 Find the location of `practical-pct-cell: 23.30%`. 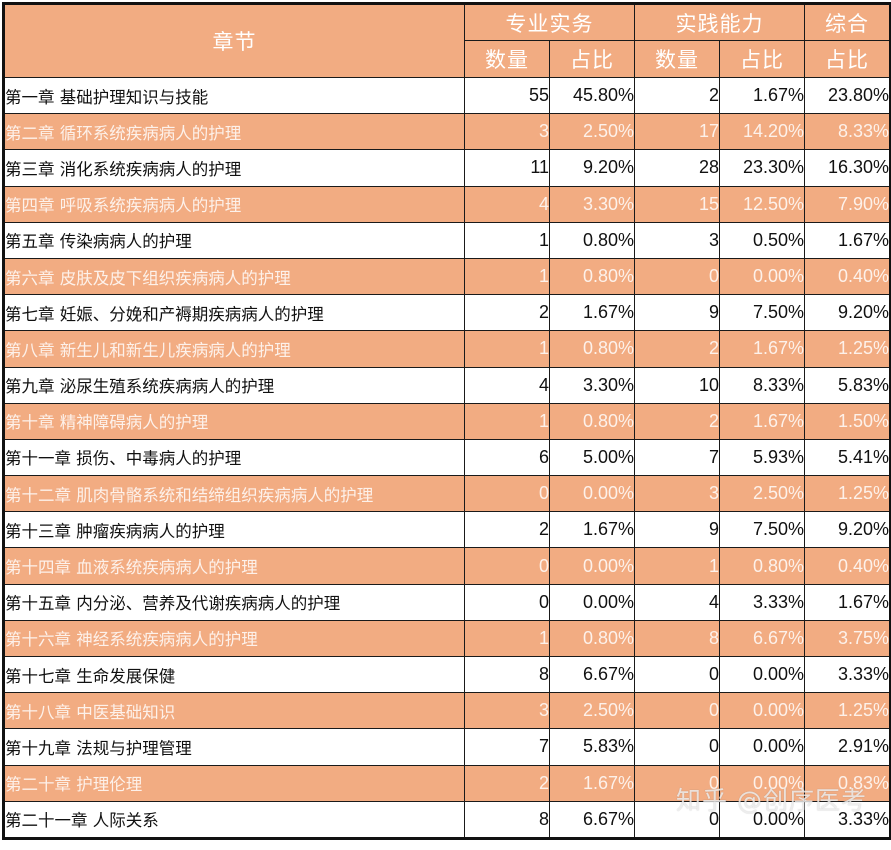

practical-pct-cell: 23.30% is located at coordinates (762, 168).